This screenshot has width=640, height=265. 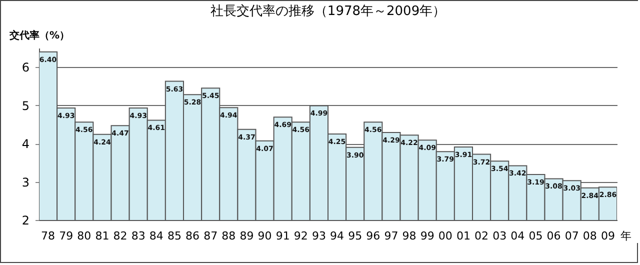 I want to click on x-tick-label: 02, so click(x=481, y=236).